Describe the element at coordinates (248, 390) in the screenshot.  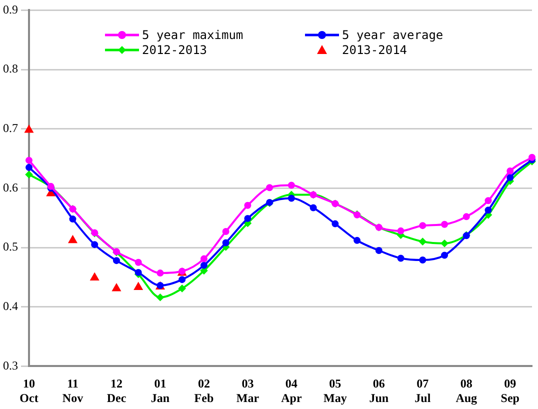
I see `x-tick-label: 03 Mar` at that location.